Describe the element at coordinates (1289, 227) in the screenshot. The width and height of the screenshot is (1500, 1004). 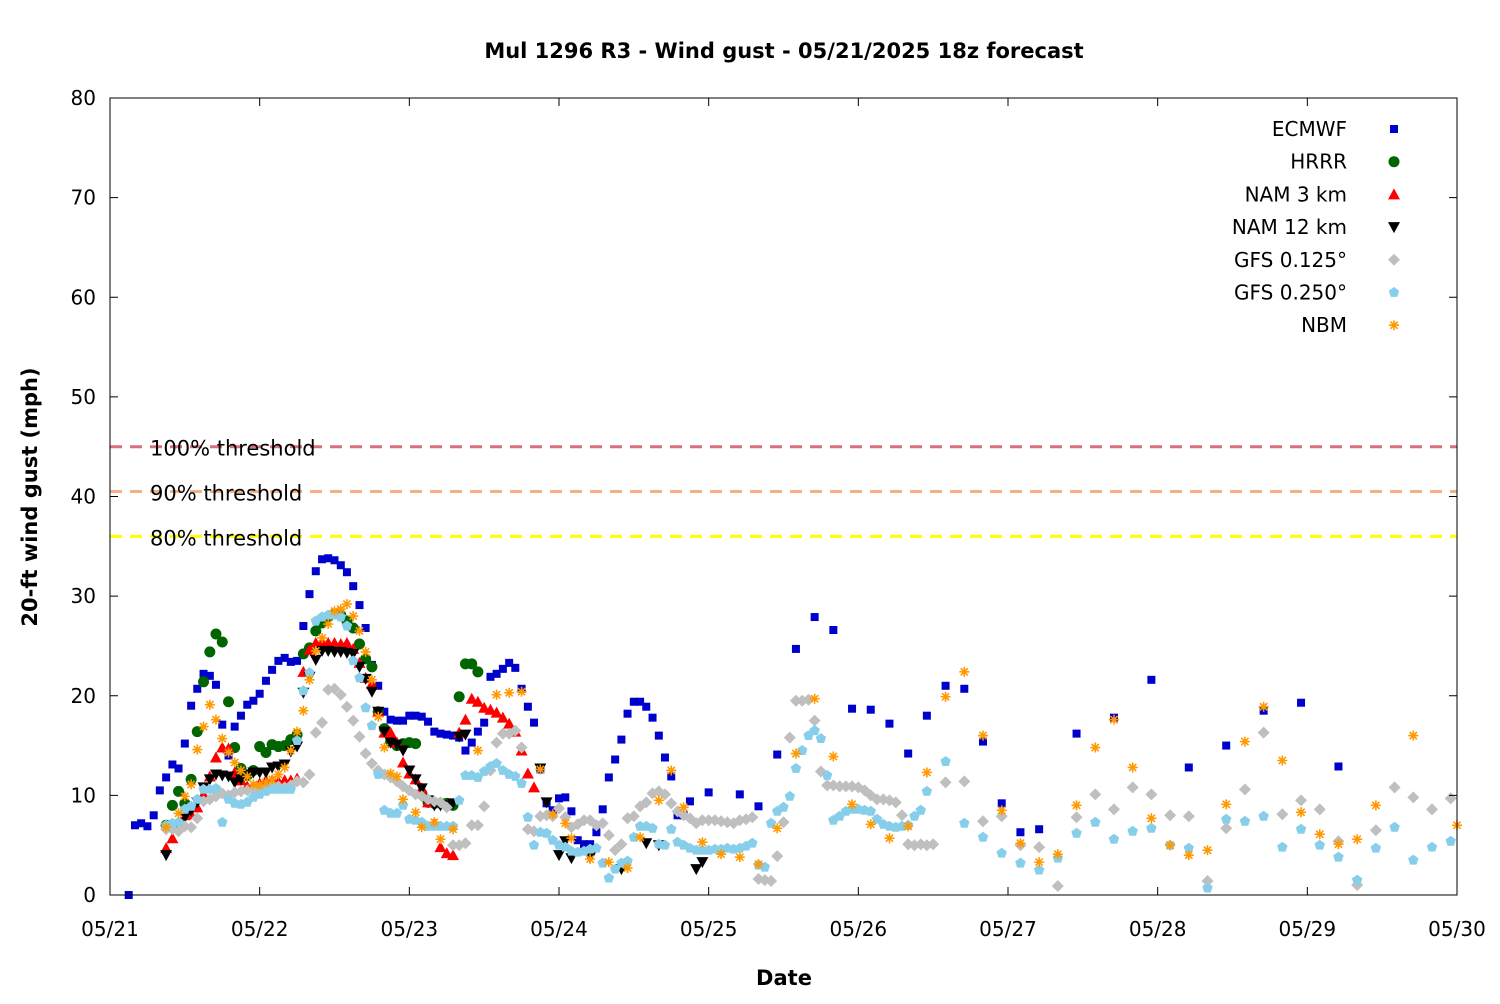
I see `legend-label: NAM 12 km` at that location.